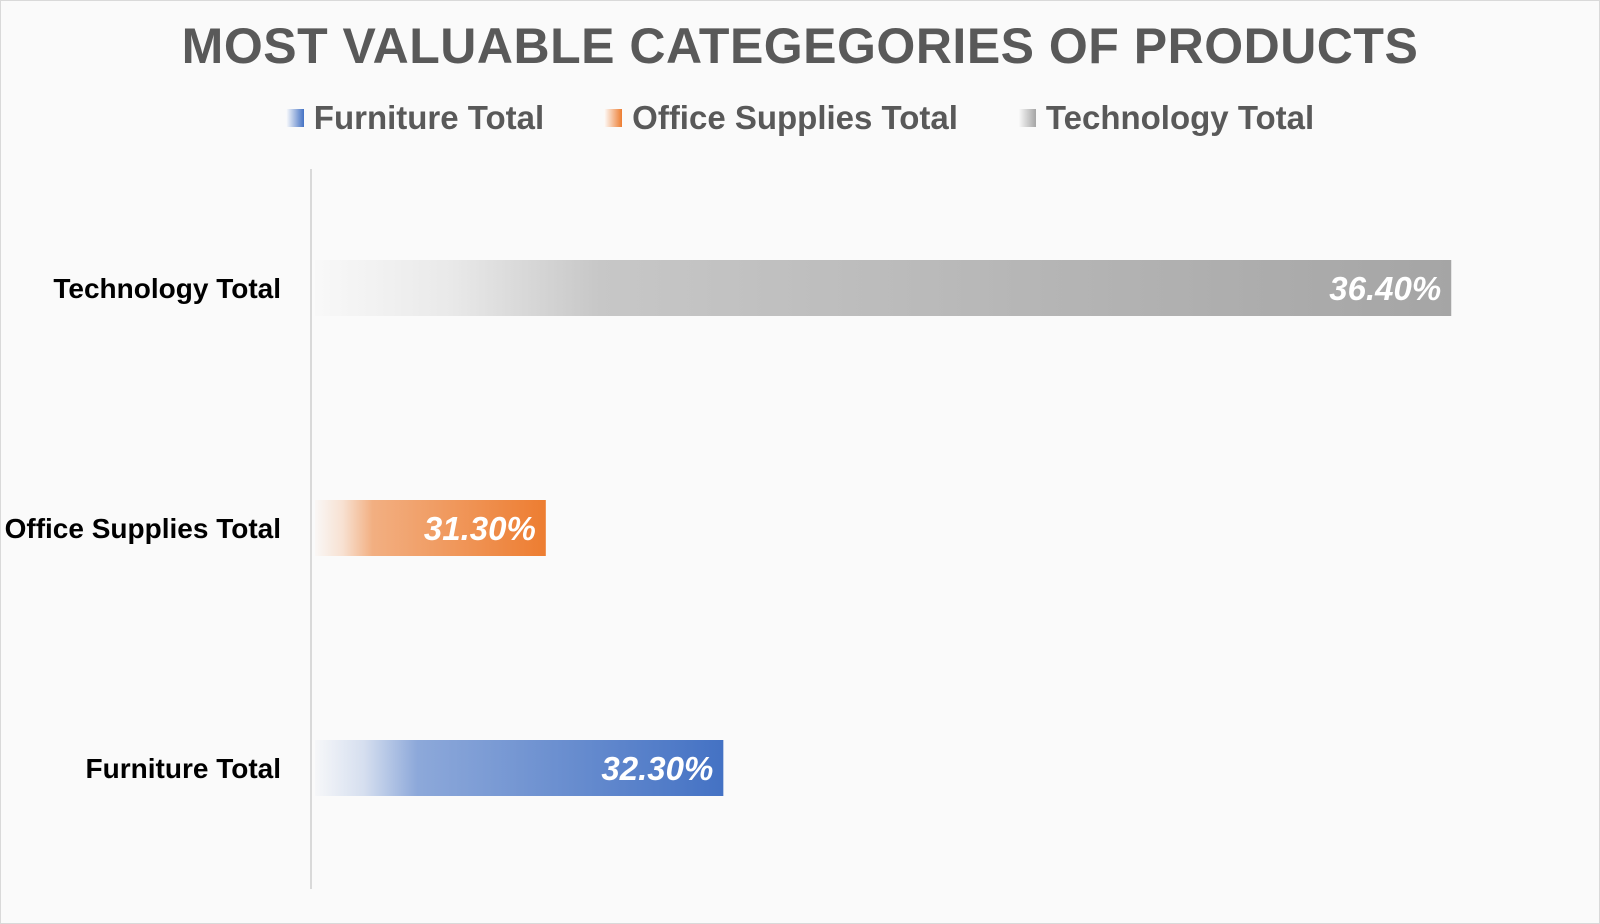 This screenshot has height=924, width=1600. Describe the element at coordinates (167, 288) in the screenshot. I see `category-label-technology-total: Technology Total` at that location.